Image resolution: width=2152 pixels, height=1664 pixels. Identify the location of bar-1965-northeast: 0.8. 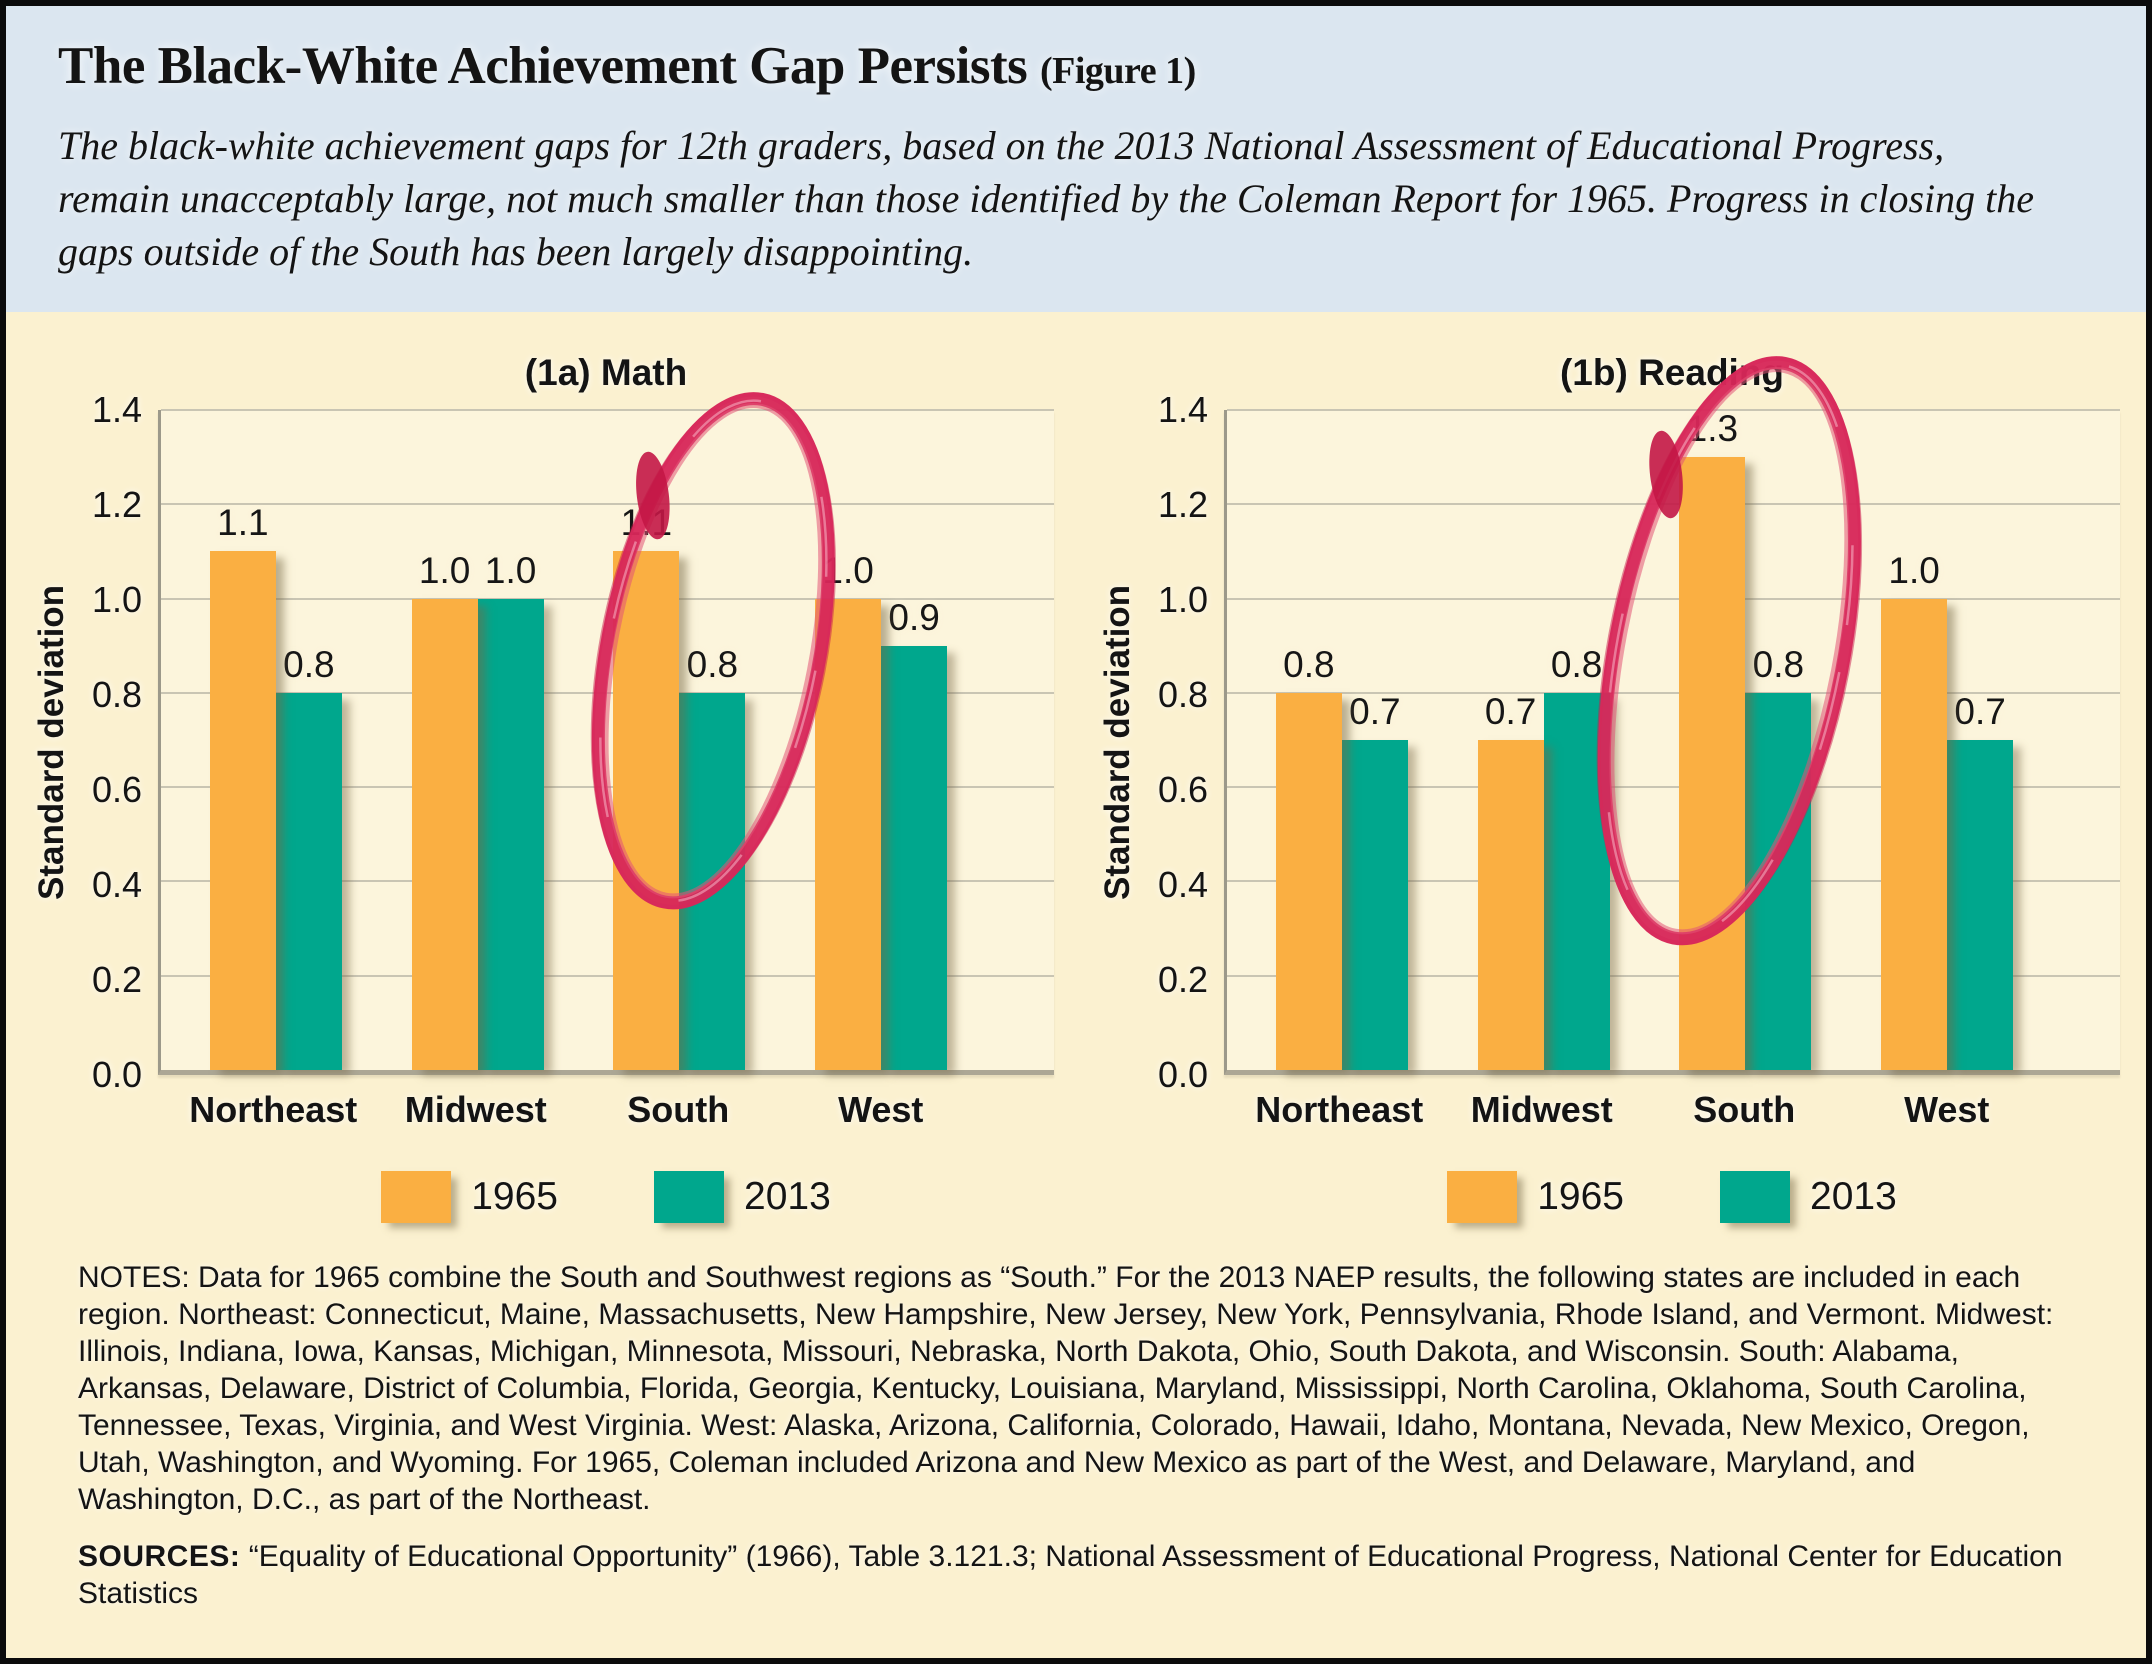
(1308, 857).